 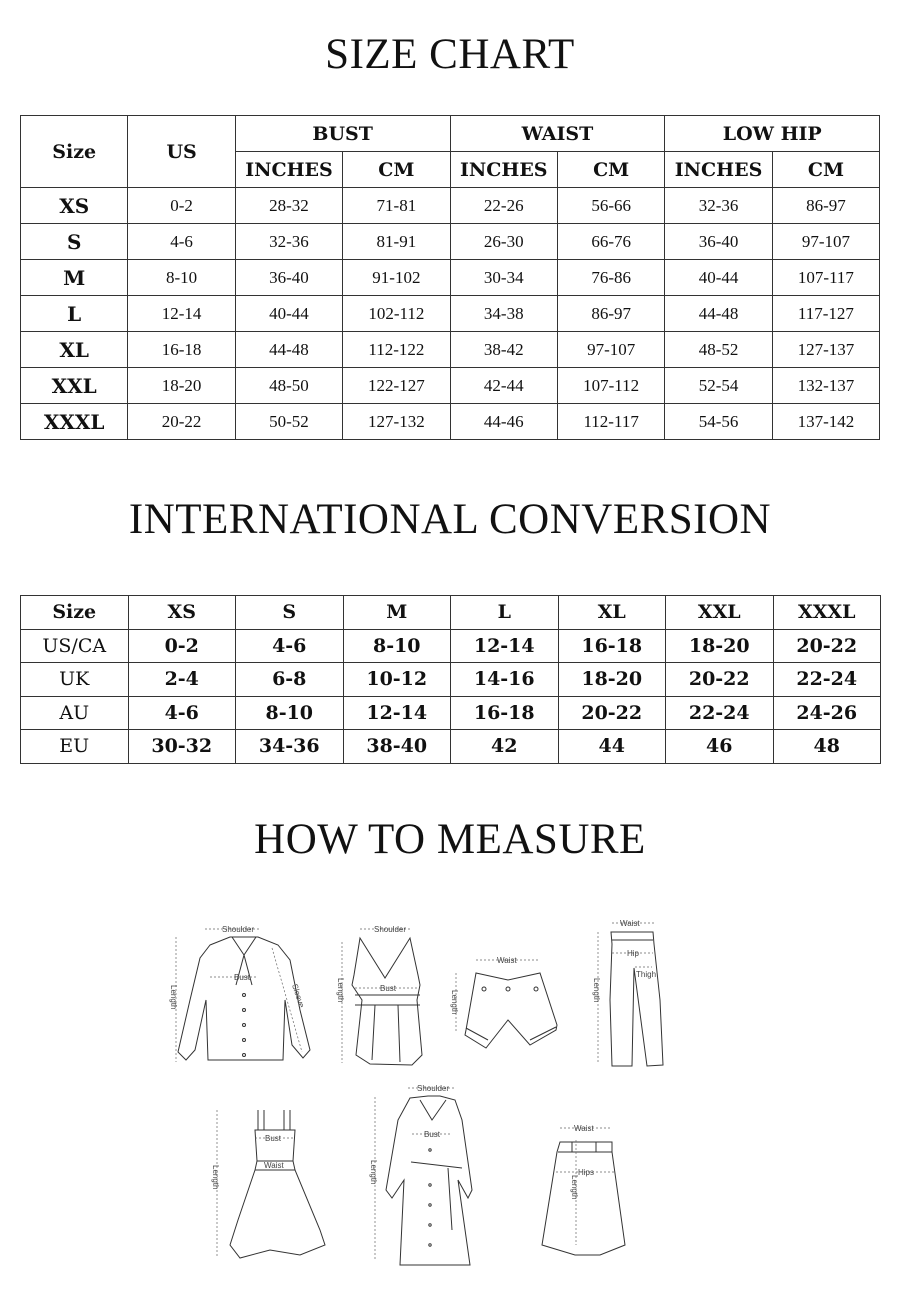 I want to click on value-cell: 34-38, so click(x=503, y=313).